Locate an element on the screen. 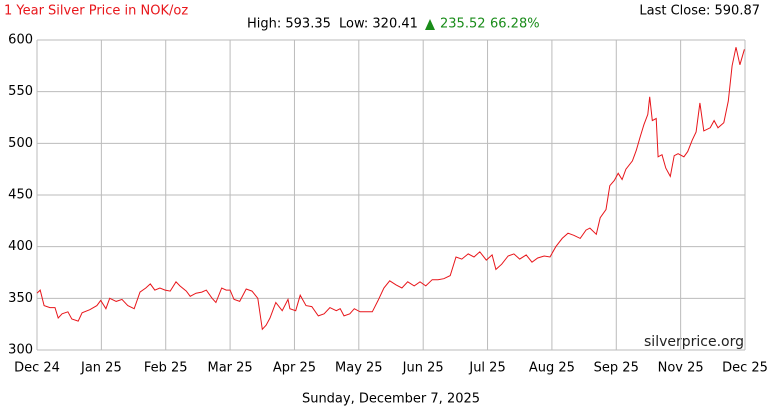 This screenshot has height=410, width=770. x-tick-label: Nov 25 is located at coordinates (681, 368).